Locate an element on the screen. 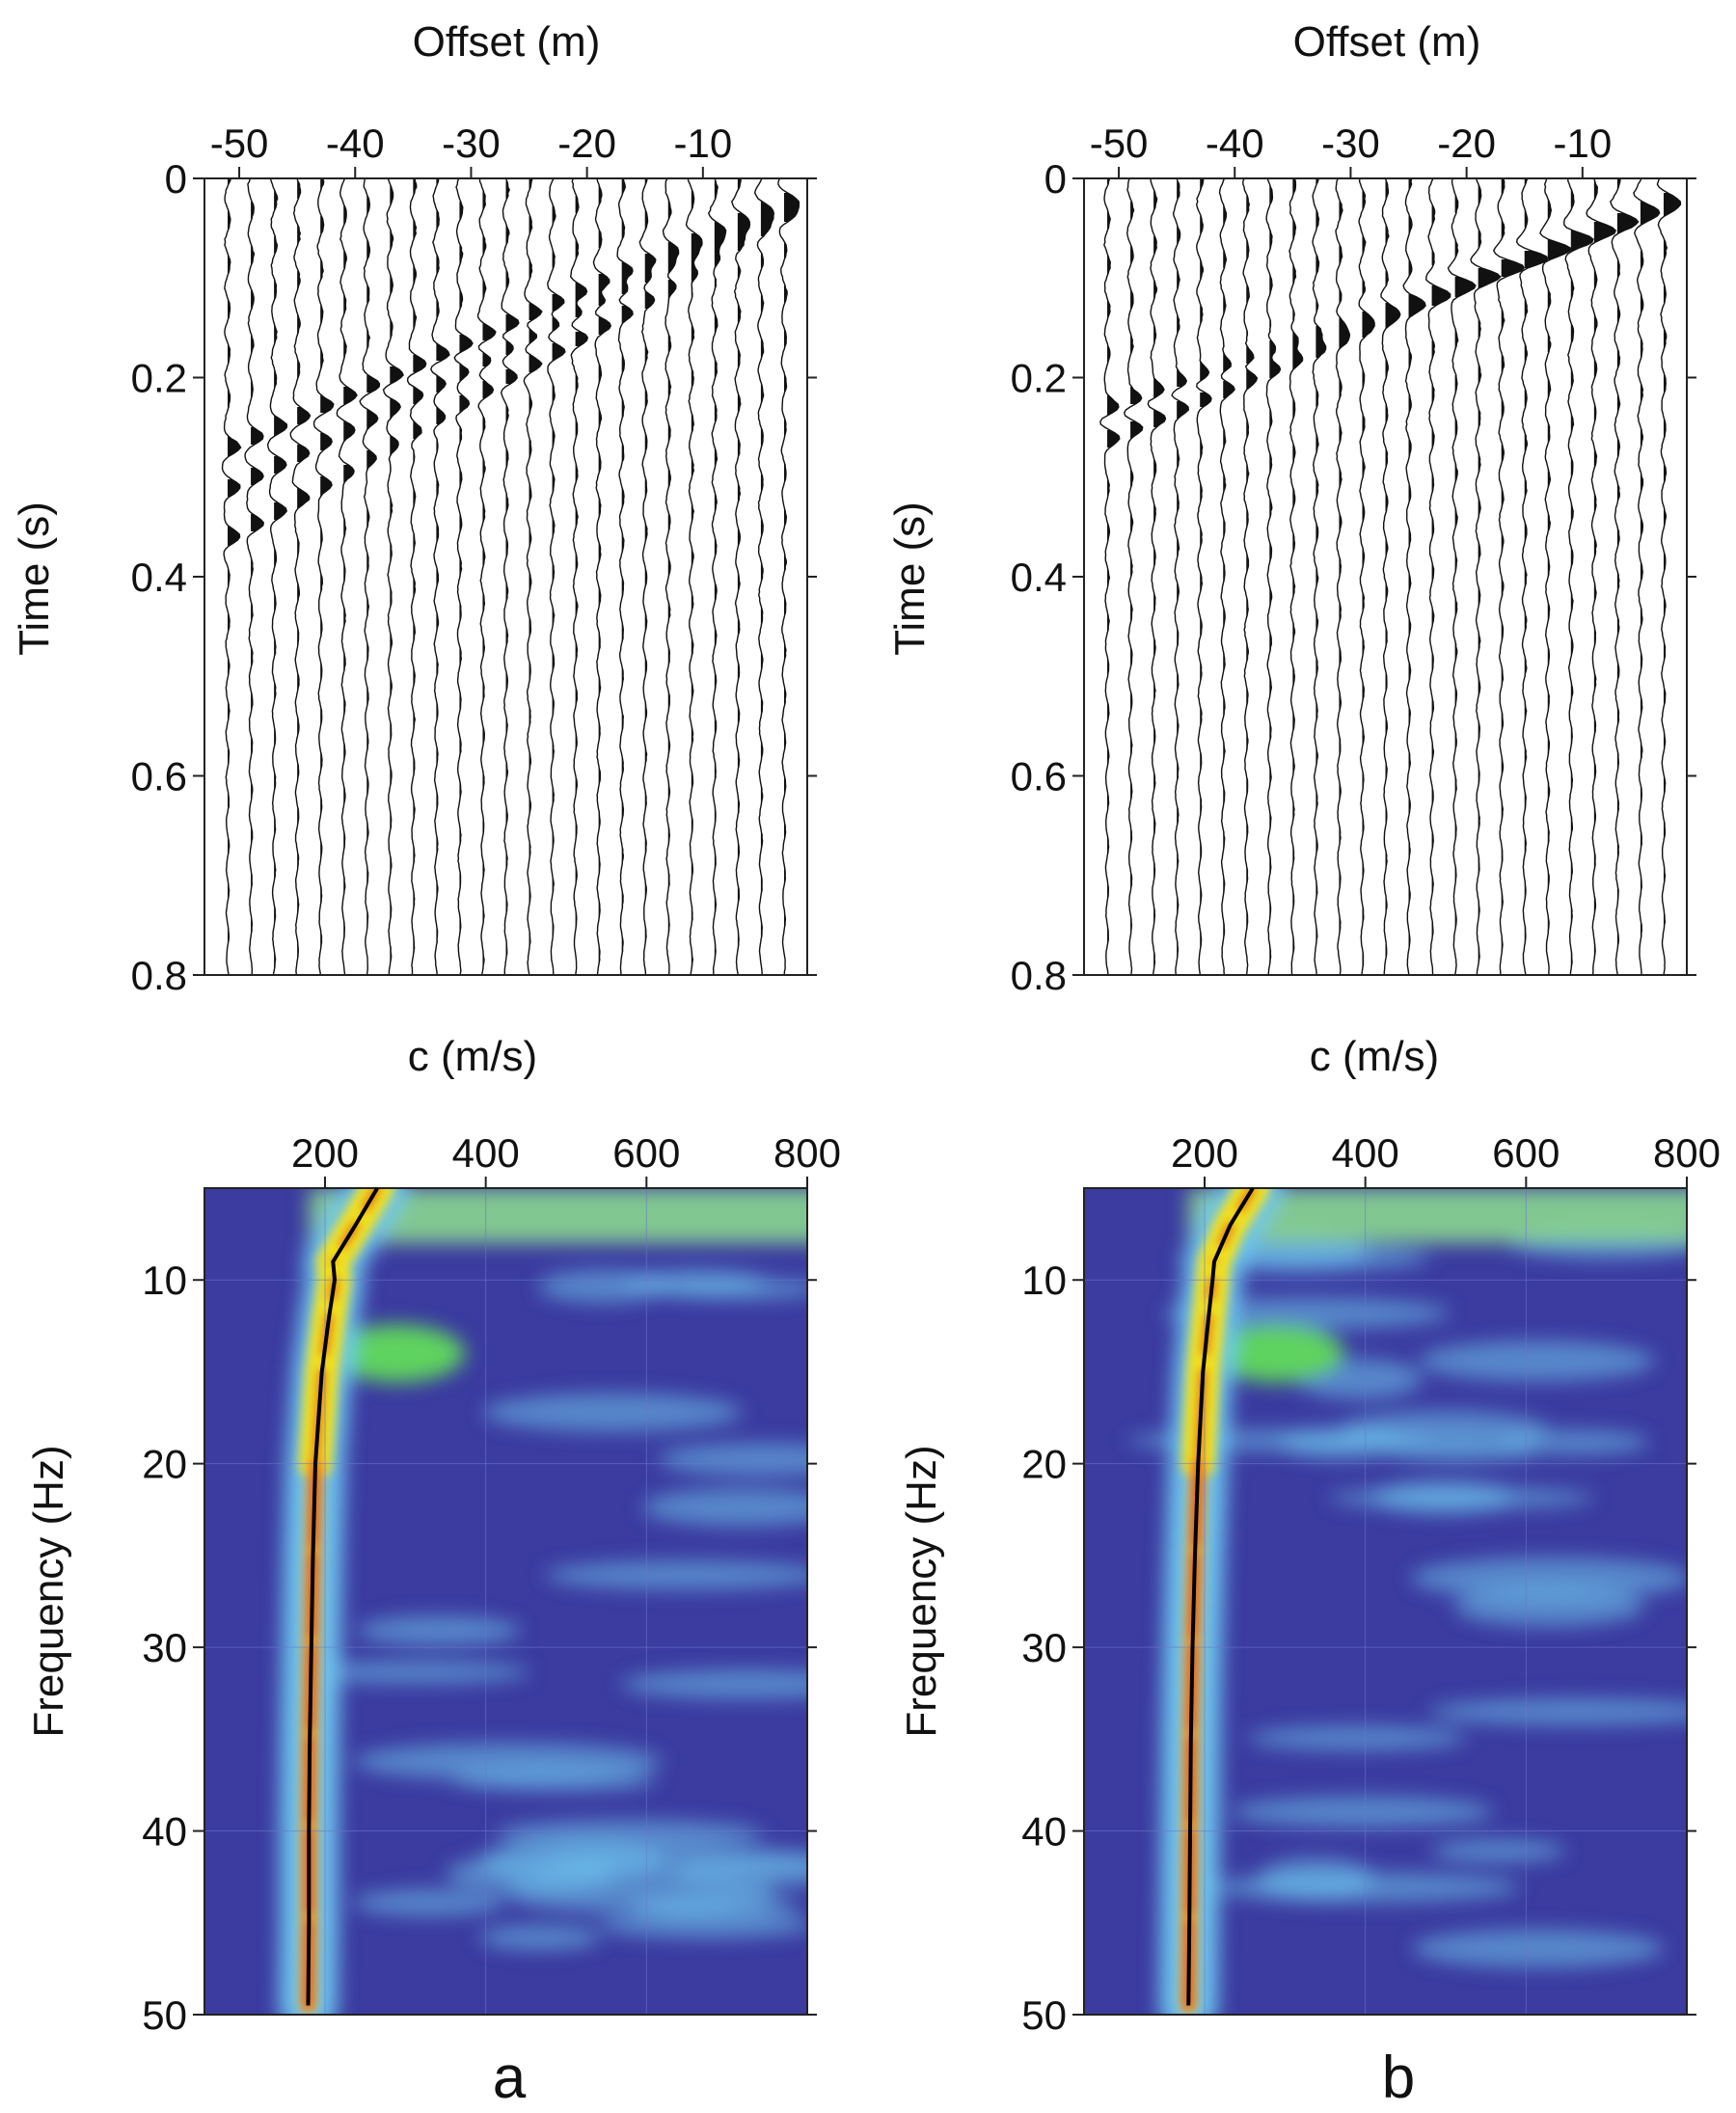  x-tick-label: -30 is located at coordinates (1350, 143).